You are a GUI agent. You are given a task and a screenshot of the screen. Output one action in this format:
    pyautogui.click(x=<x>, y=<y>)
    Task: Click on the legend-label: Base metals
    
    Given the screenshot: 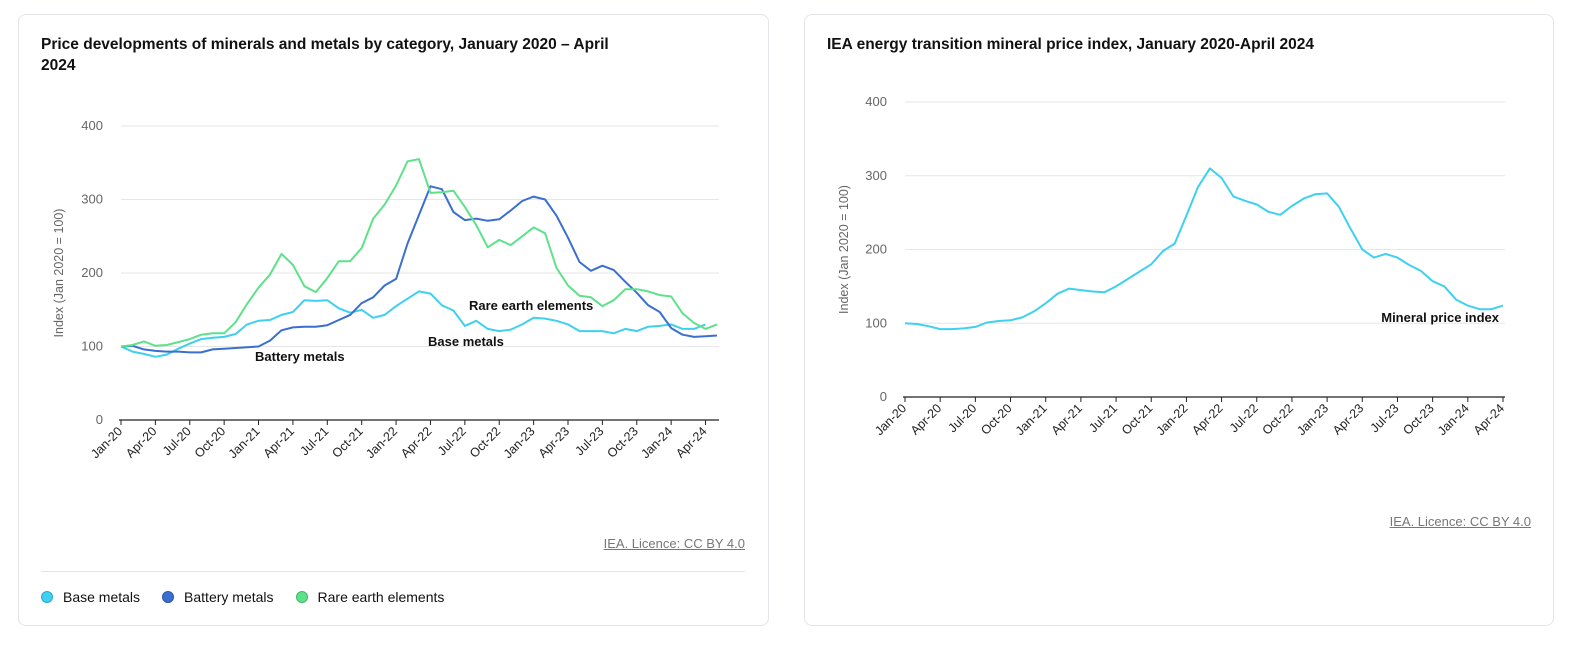 What is the action you would take?
    pyautogui.click(x=102, y=597)
    